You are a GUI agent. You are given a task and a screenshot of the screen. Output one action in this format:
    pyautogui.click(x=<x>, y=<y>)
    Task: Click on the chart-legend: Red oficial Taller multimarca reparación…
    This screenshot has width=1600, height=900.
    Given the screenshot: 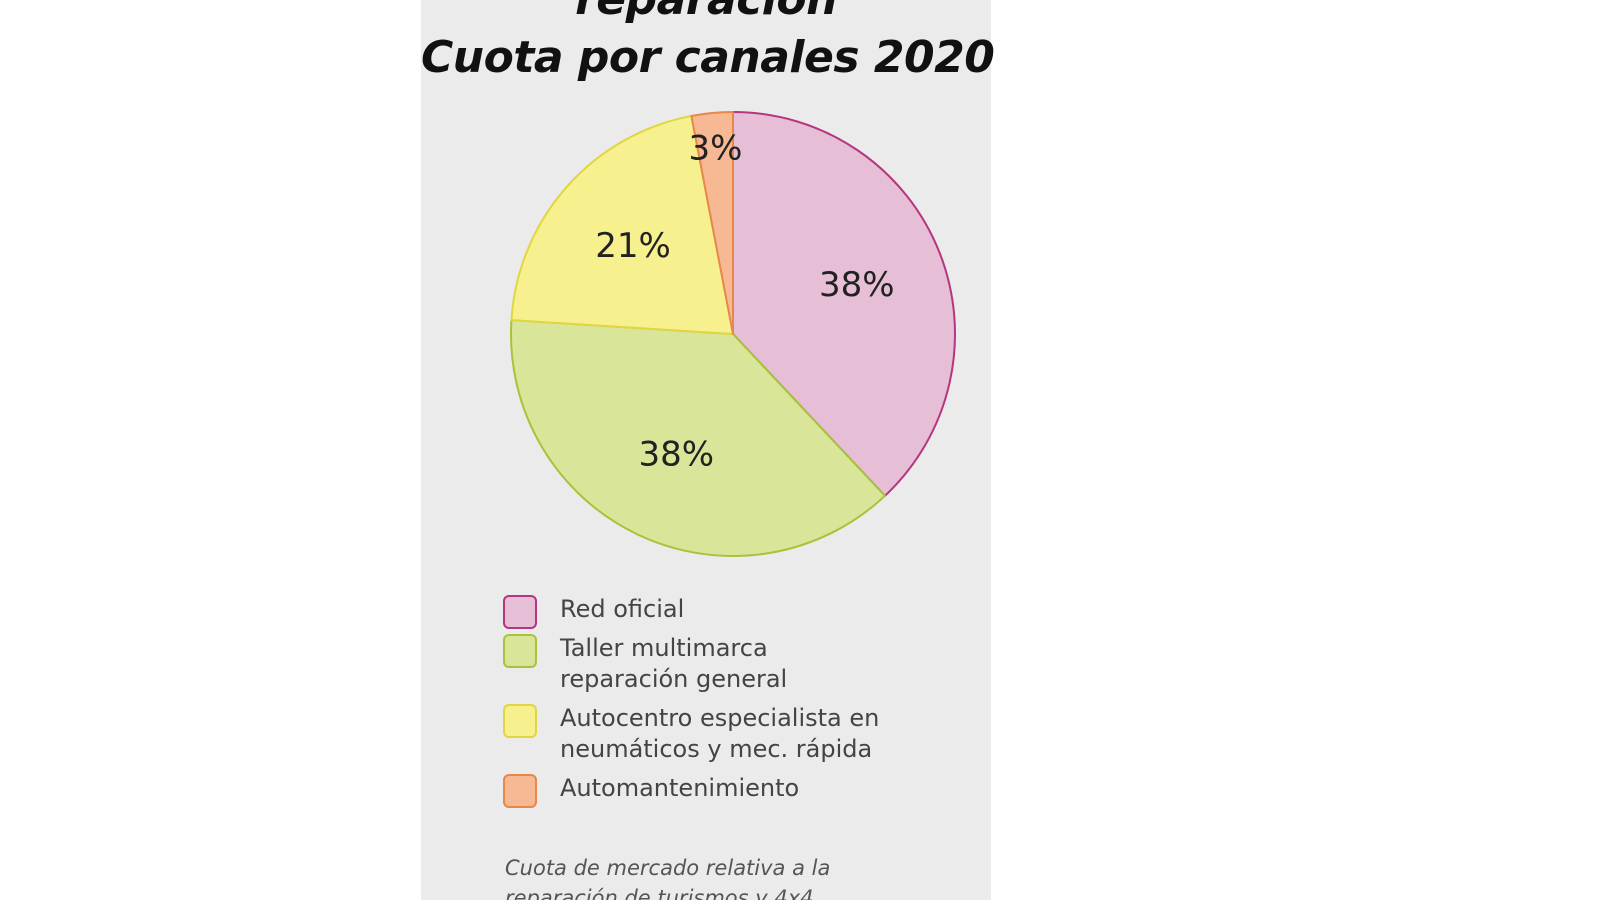 What is the action you would take?
    pyautogui.click(x=733, y=703)
    